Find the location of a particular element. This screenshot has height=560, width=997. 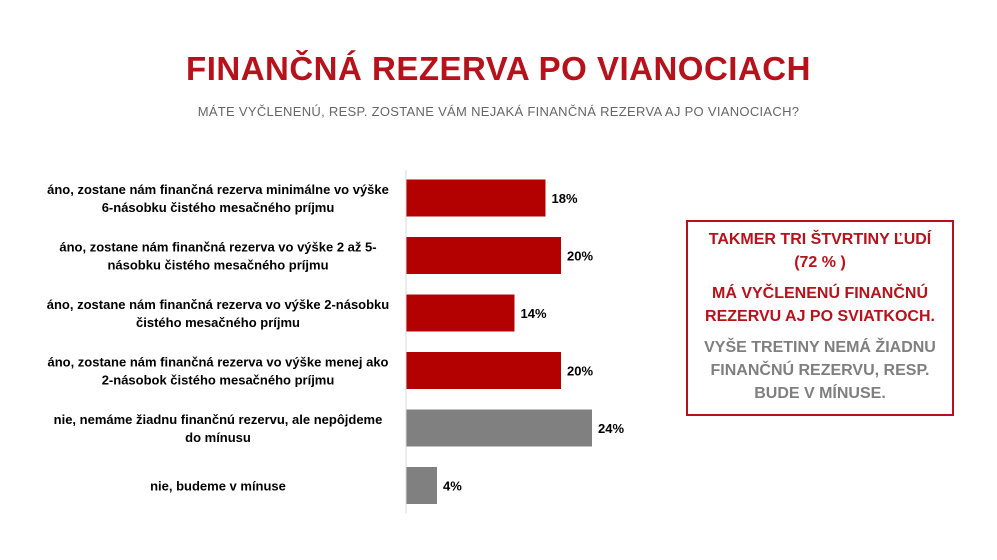

callout-line-2: (72 % ) is located at coordinates (820, 262).